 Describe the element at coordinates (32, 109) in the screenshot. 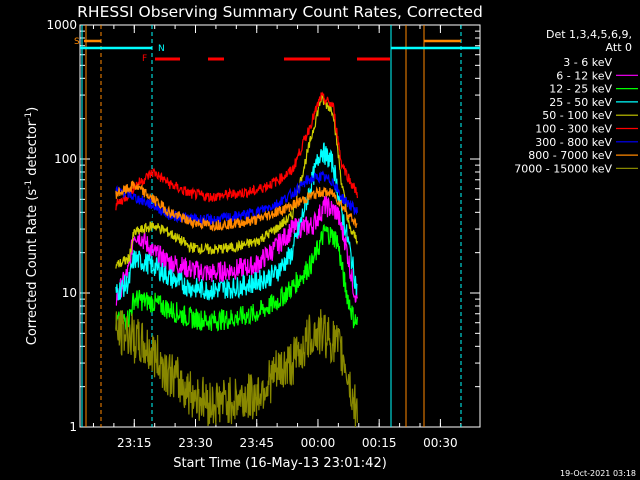

I see `y-axis-label-end: )` at that location.